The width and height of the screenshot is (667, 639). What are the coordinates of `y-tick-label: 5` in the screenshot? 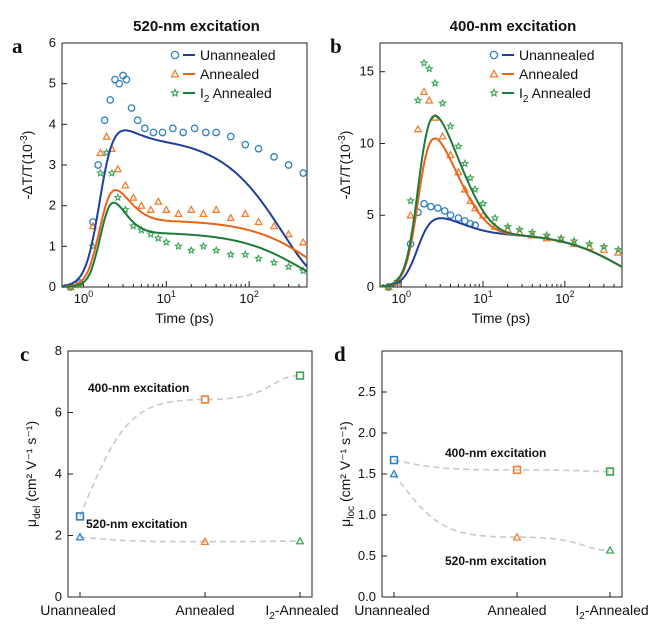 It's located at (370, 214).